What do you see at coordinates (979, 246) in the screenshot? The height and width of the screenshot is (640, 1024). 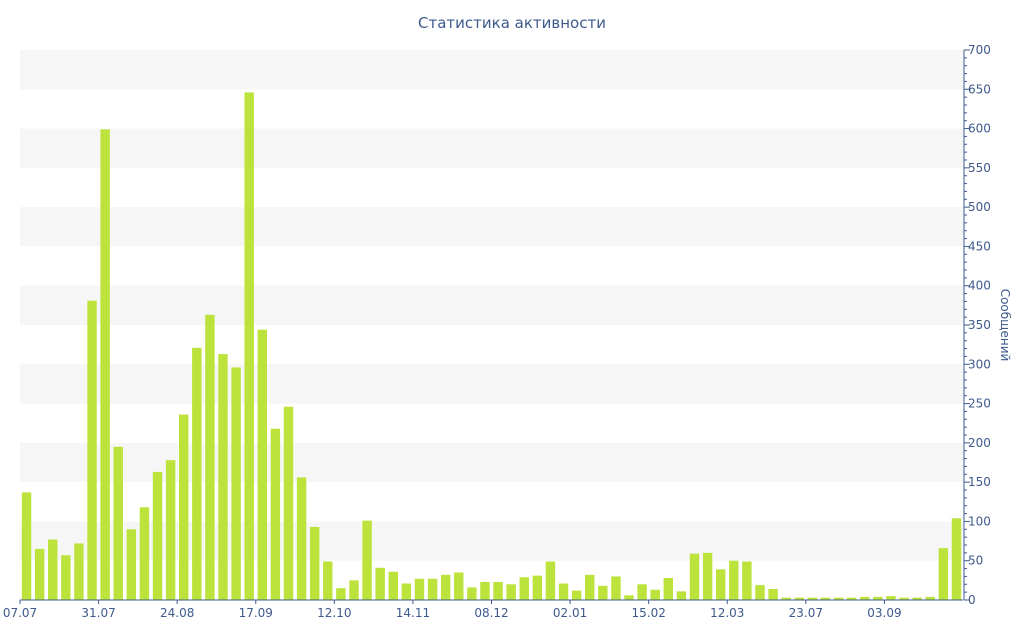 I see `y-tick-label: 450` at bounding box center [979, 246].